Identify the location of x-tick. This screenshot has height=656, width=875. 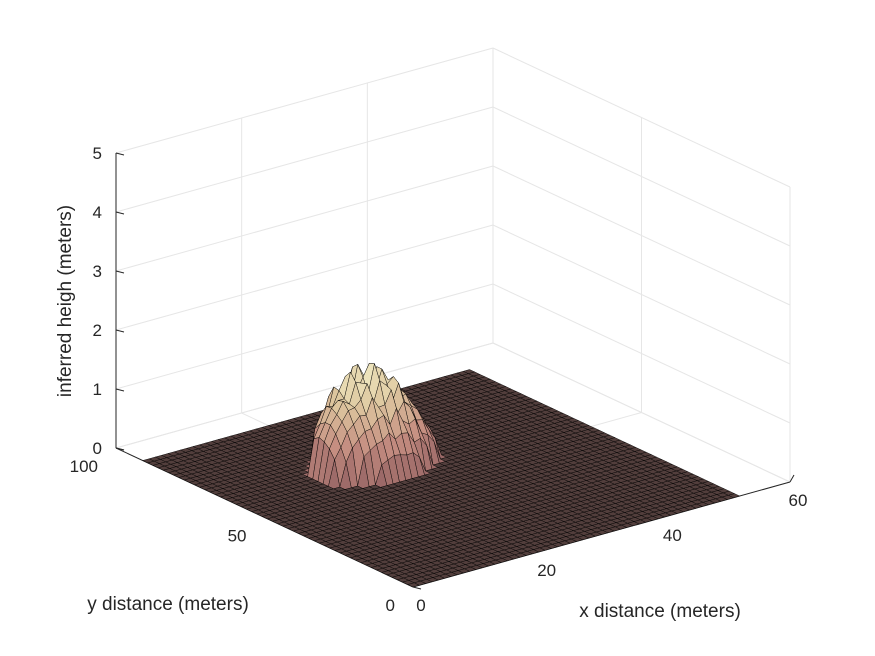
(792, 478).